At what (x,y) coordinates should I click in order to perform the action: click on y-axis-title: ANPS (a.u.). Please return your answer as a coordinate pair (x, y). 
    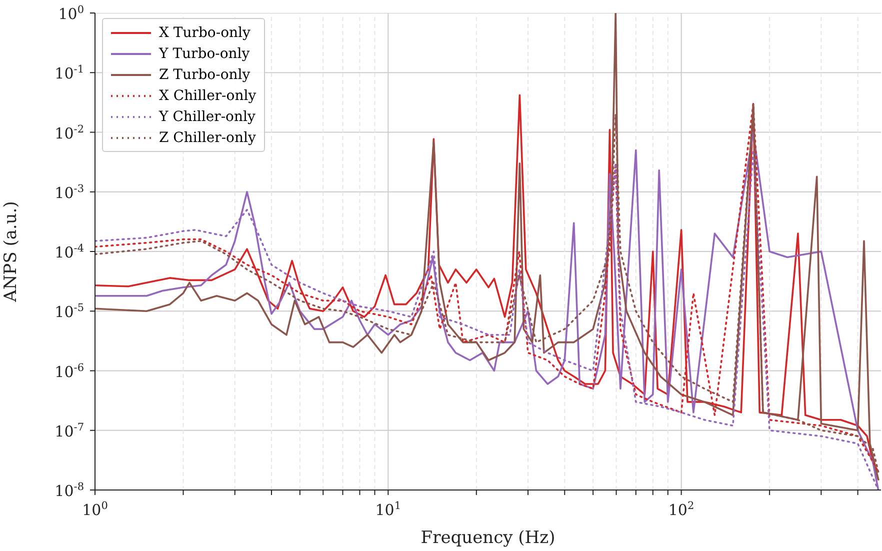
    Looking at the image, I should click on (11, 252).